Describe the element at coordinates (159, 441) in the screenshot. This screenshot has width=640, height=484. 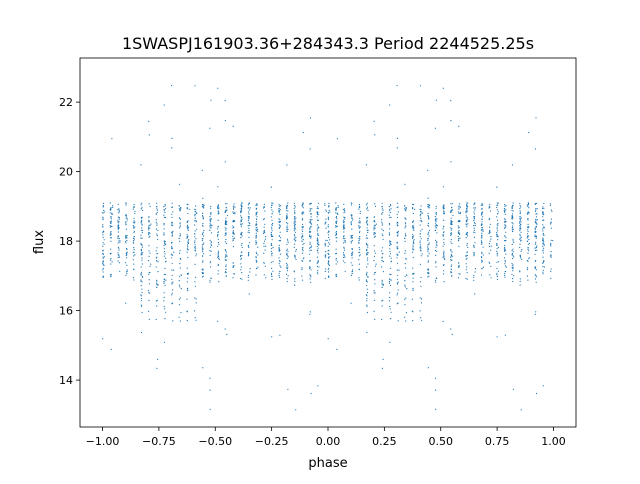
I see `x-tick-label: −0.75` at that location.